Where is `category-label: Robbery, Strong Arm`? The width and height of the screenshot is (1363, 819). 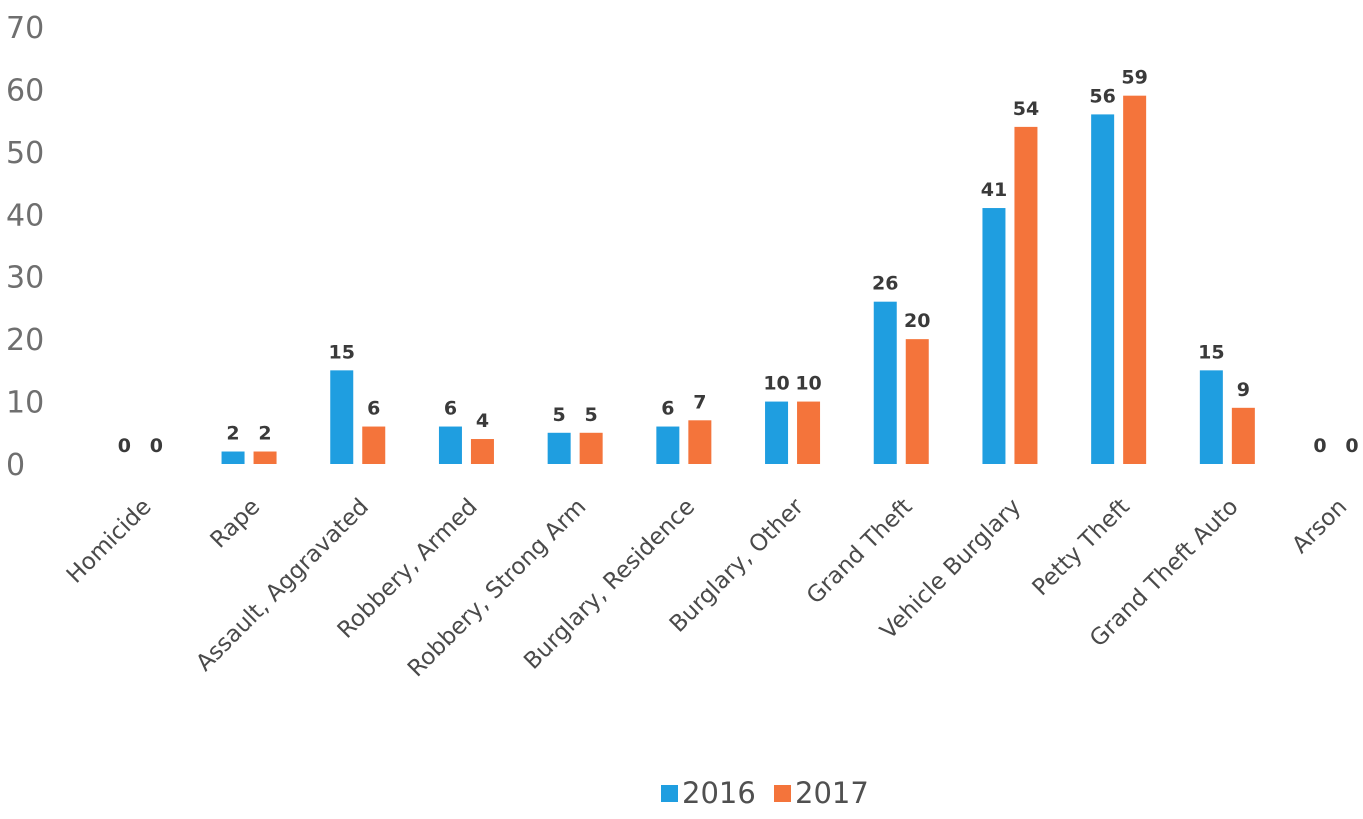
category-label: Robbery, Strong Arm is located at coordinates (497, 588).